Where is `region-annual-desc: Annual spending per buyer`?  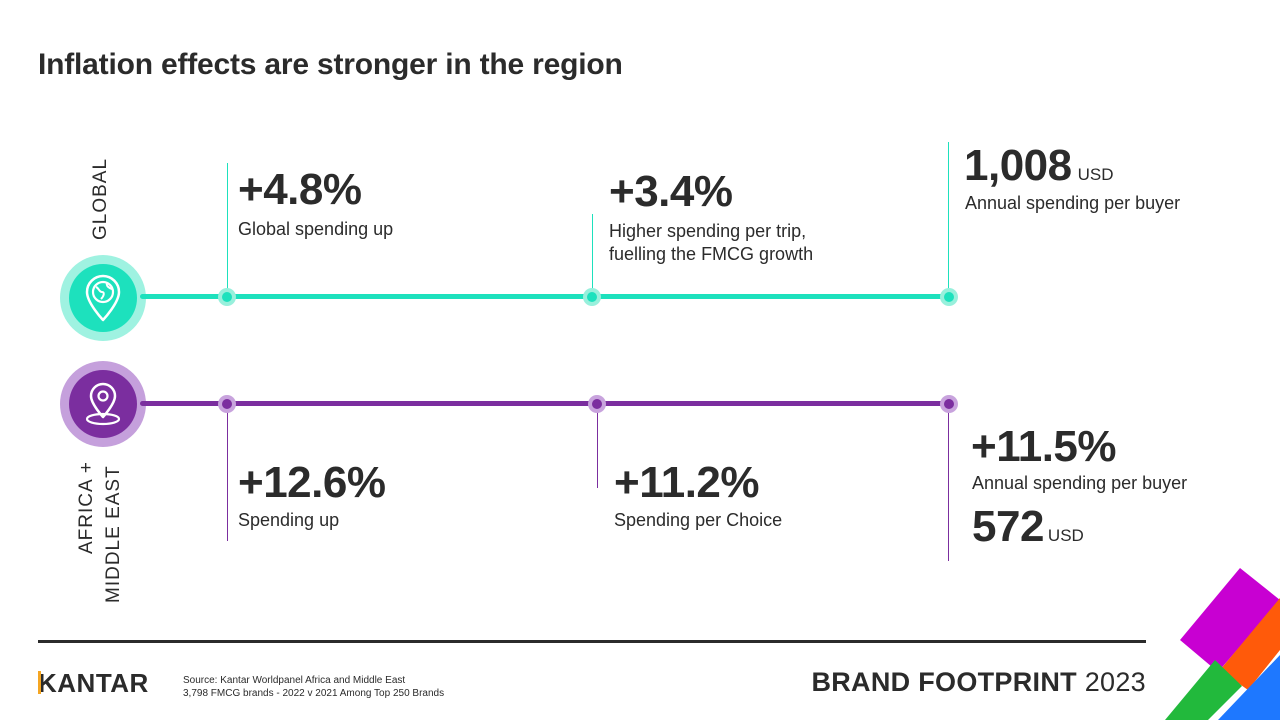 region-annual-desc: Annual spending per buyer is located at coordinates (1080, 483).